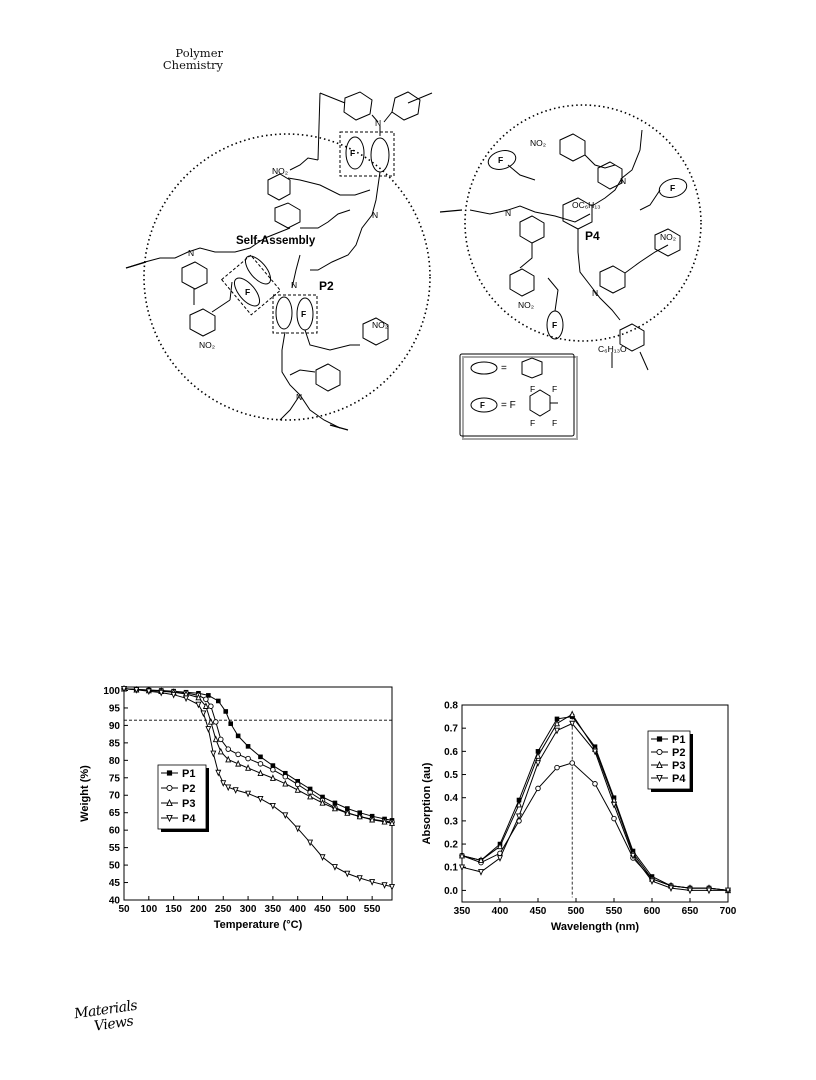 This screenshot has height=1080, width=816. Describe the element at coordinates (451, 891) in the screenshot. I see `y-tick-label: 0.0` at that location.